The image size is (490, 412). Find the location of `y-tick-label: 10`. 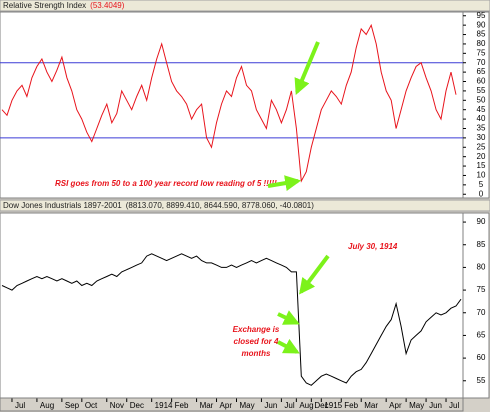

y-tick-label: 10 is located at coordinates (481, 175).